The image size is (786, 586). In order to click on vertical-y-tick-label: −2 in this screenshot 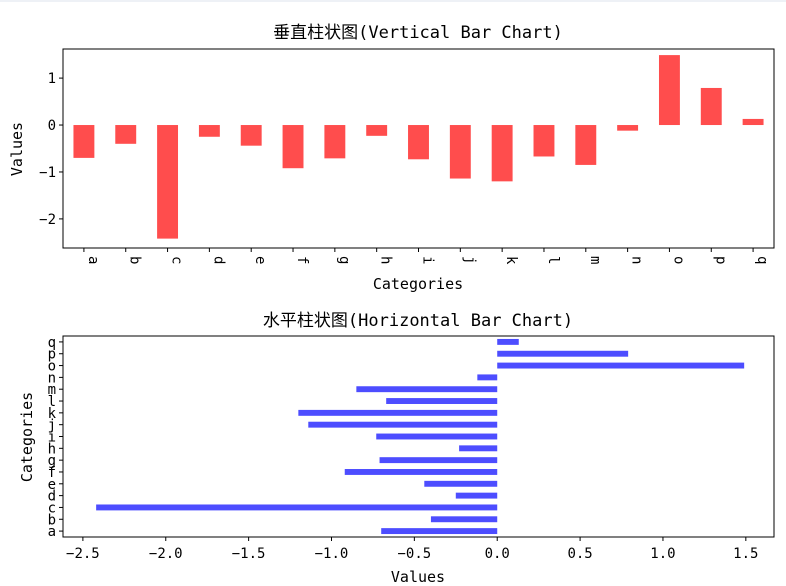, I will do `click(47, 220)`.